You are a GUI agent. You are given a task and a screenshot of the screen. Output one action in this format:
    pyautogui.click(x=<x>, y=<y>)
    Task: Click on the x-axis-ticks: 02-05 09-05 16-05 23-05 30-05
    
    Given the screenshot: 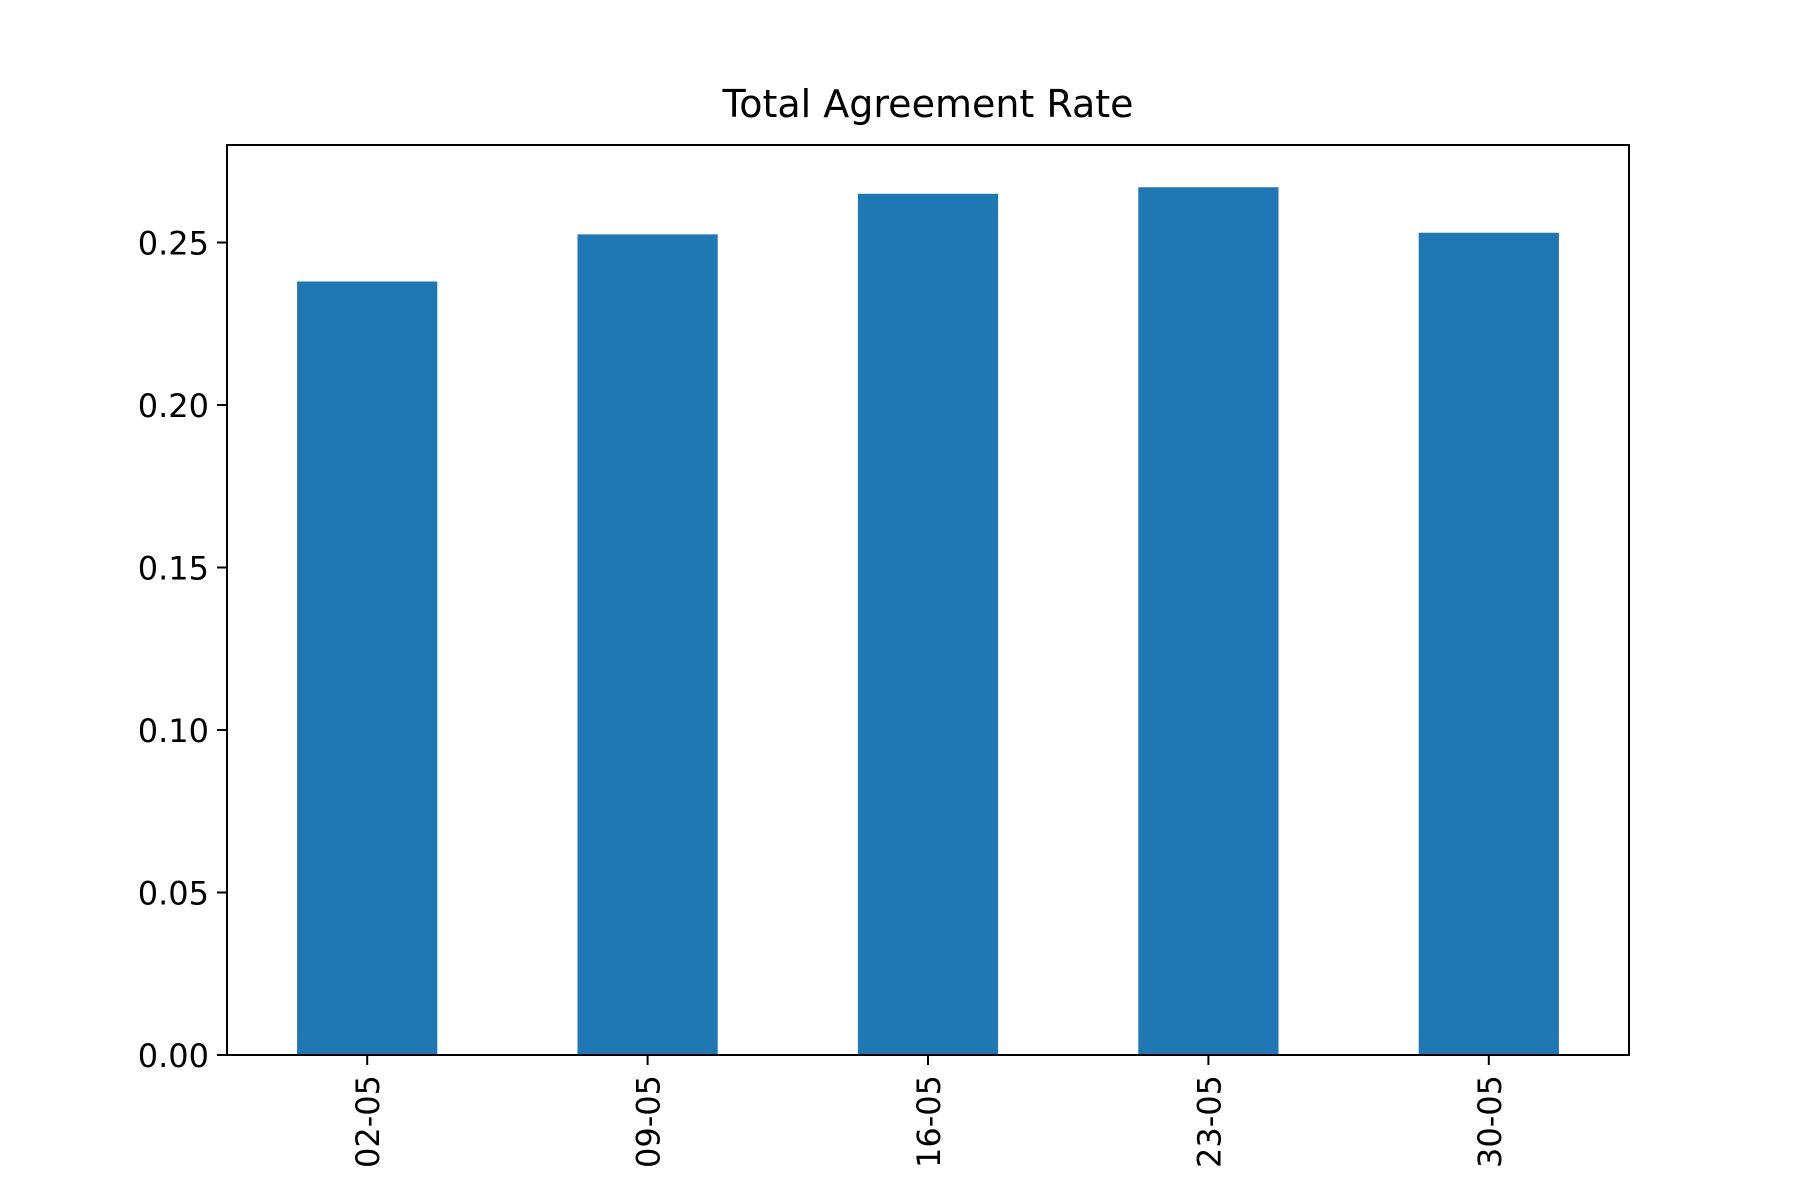 What is the action you would take?
    pyautogui.click(x=929, y=1111)
    